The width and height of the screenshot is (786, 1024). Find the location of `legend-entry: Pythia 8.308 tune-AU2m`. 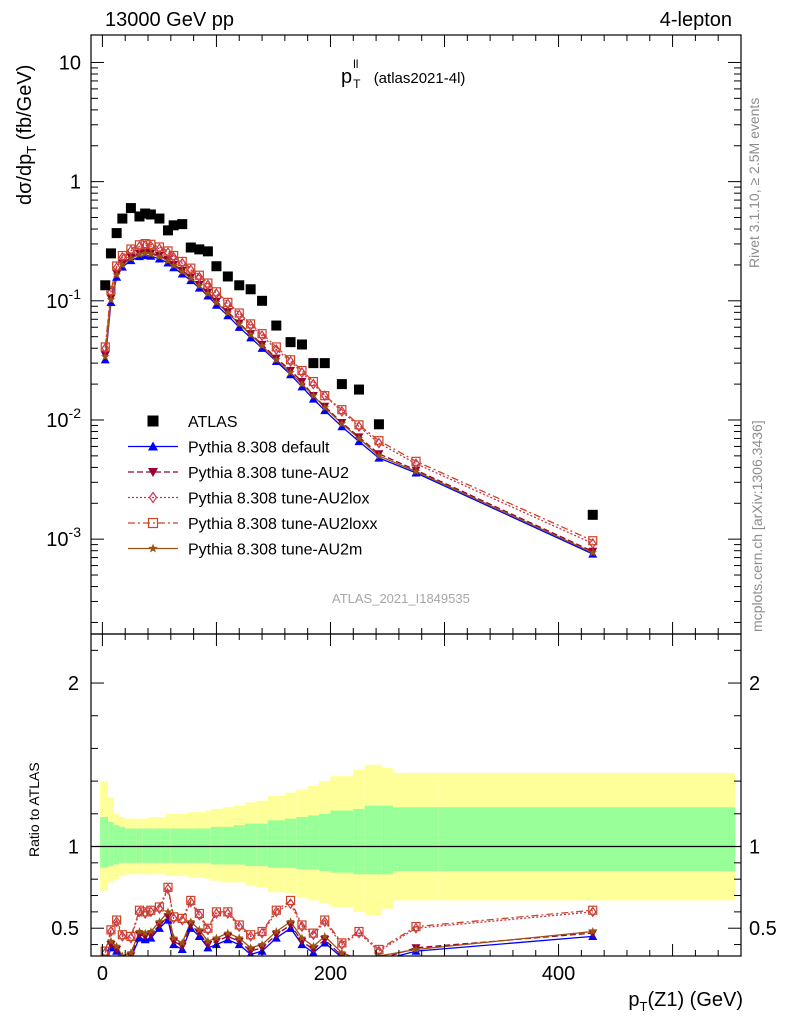

legend-entry: Pythia 8.308 tune-AU2m is located at coordinates (245, 550).